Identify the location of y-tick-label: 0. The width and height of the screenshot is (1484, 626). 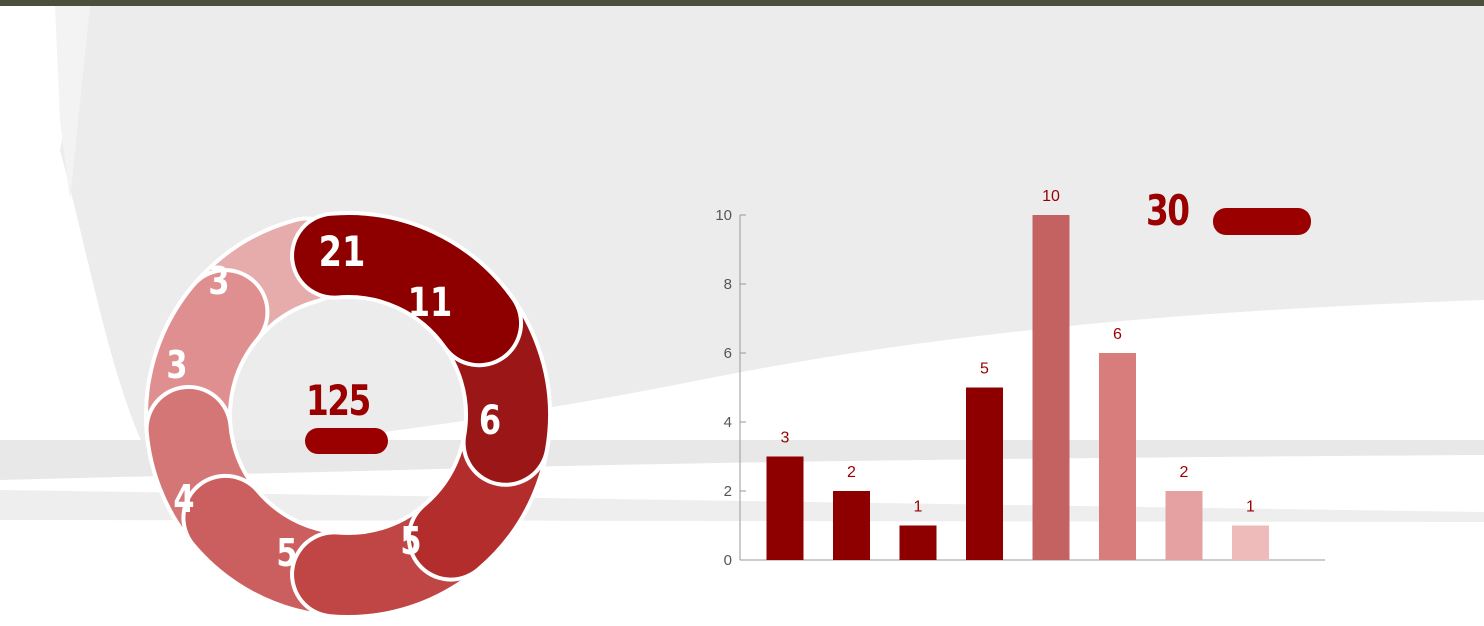
(728, 560).